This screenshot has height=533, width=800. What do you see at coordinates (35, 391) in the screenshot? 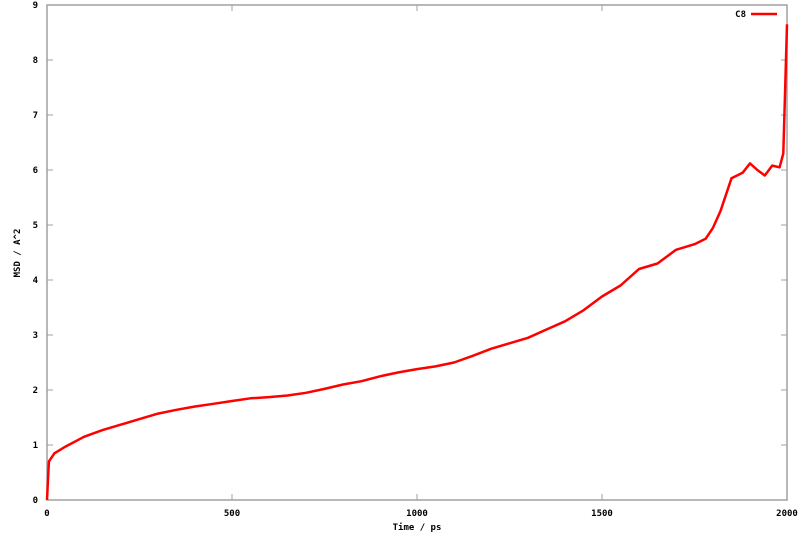
I see `y-tick-label: 2` at bounding box center [35, 391].